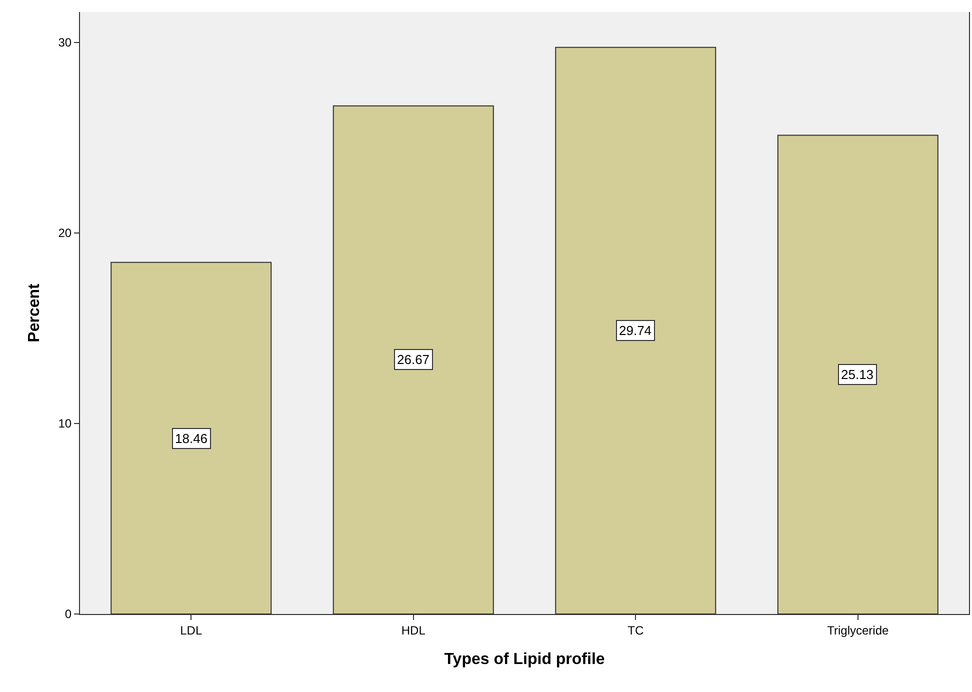 Image resolution: width=972 pixels, height=692 pixels. What do you see at coordinates (35, 312) in the screenshot?
I see `y-axis-title: Percent` at bounding box center [35, 312].